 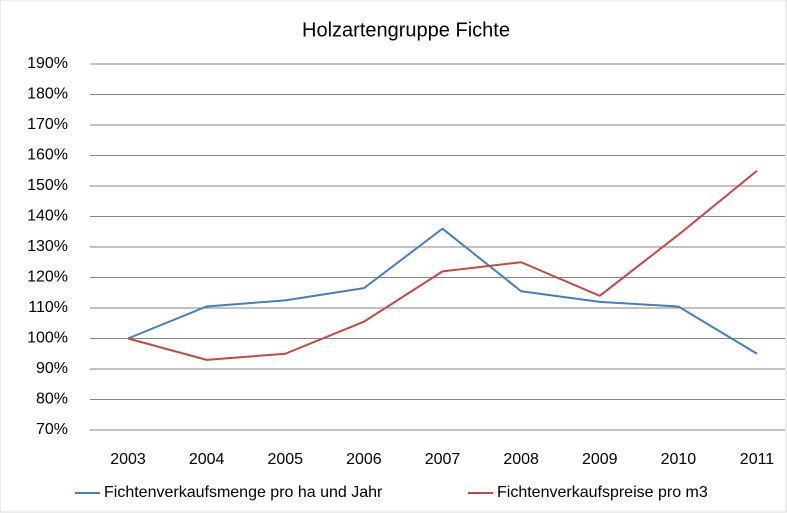 What do you see at coordinates (52, 429) in the screenshot?
I see `y-tick-label: 70%` at bounding box center [52, 429].